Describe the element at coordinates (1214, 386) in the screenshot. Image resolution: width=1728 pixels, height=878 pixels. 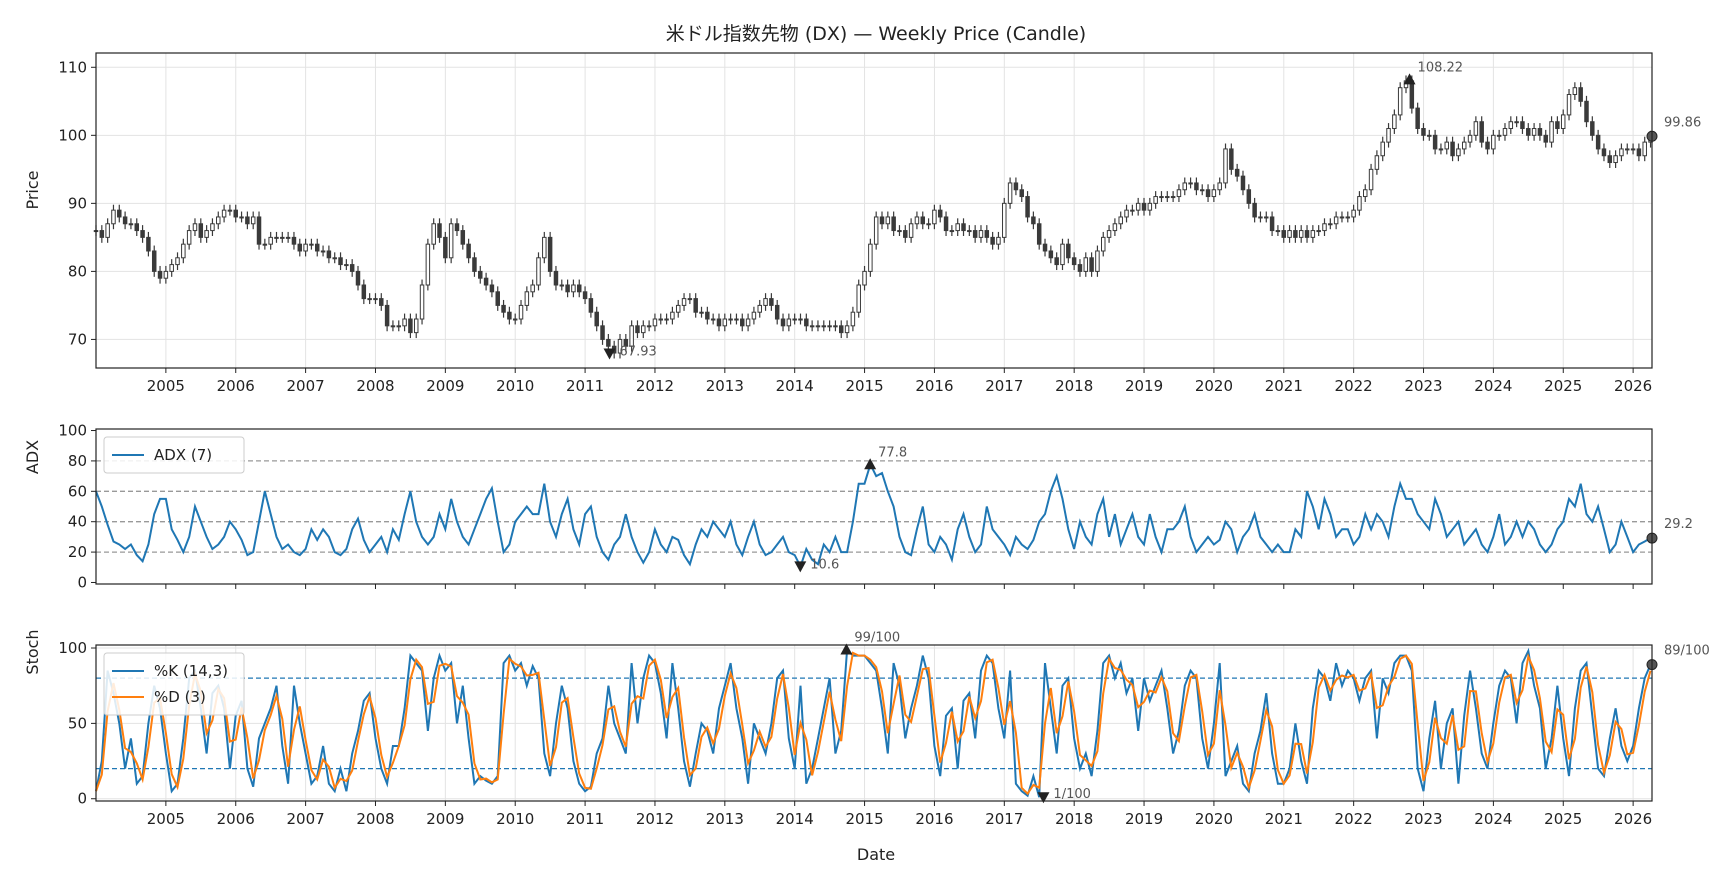
I see `x-tick-label: 2020` at that location.